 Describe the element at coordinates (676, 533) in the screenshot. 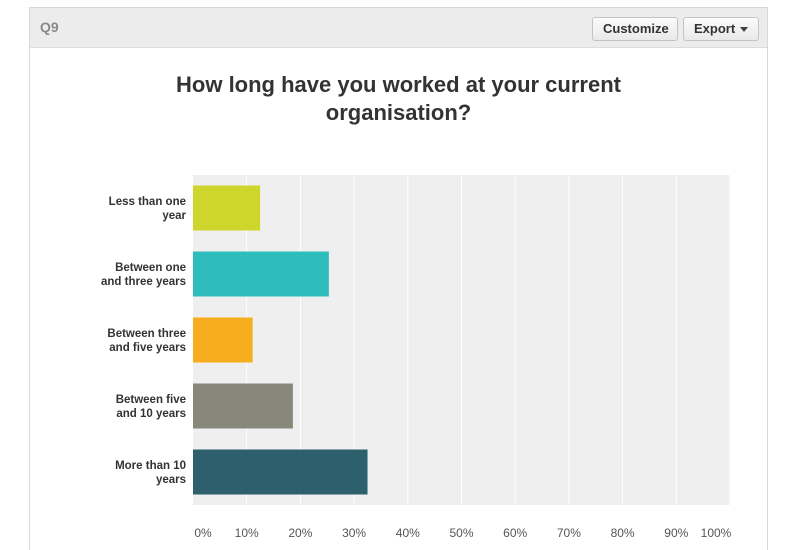

I see `x-tick-label: 90%` at that location.